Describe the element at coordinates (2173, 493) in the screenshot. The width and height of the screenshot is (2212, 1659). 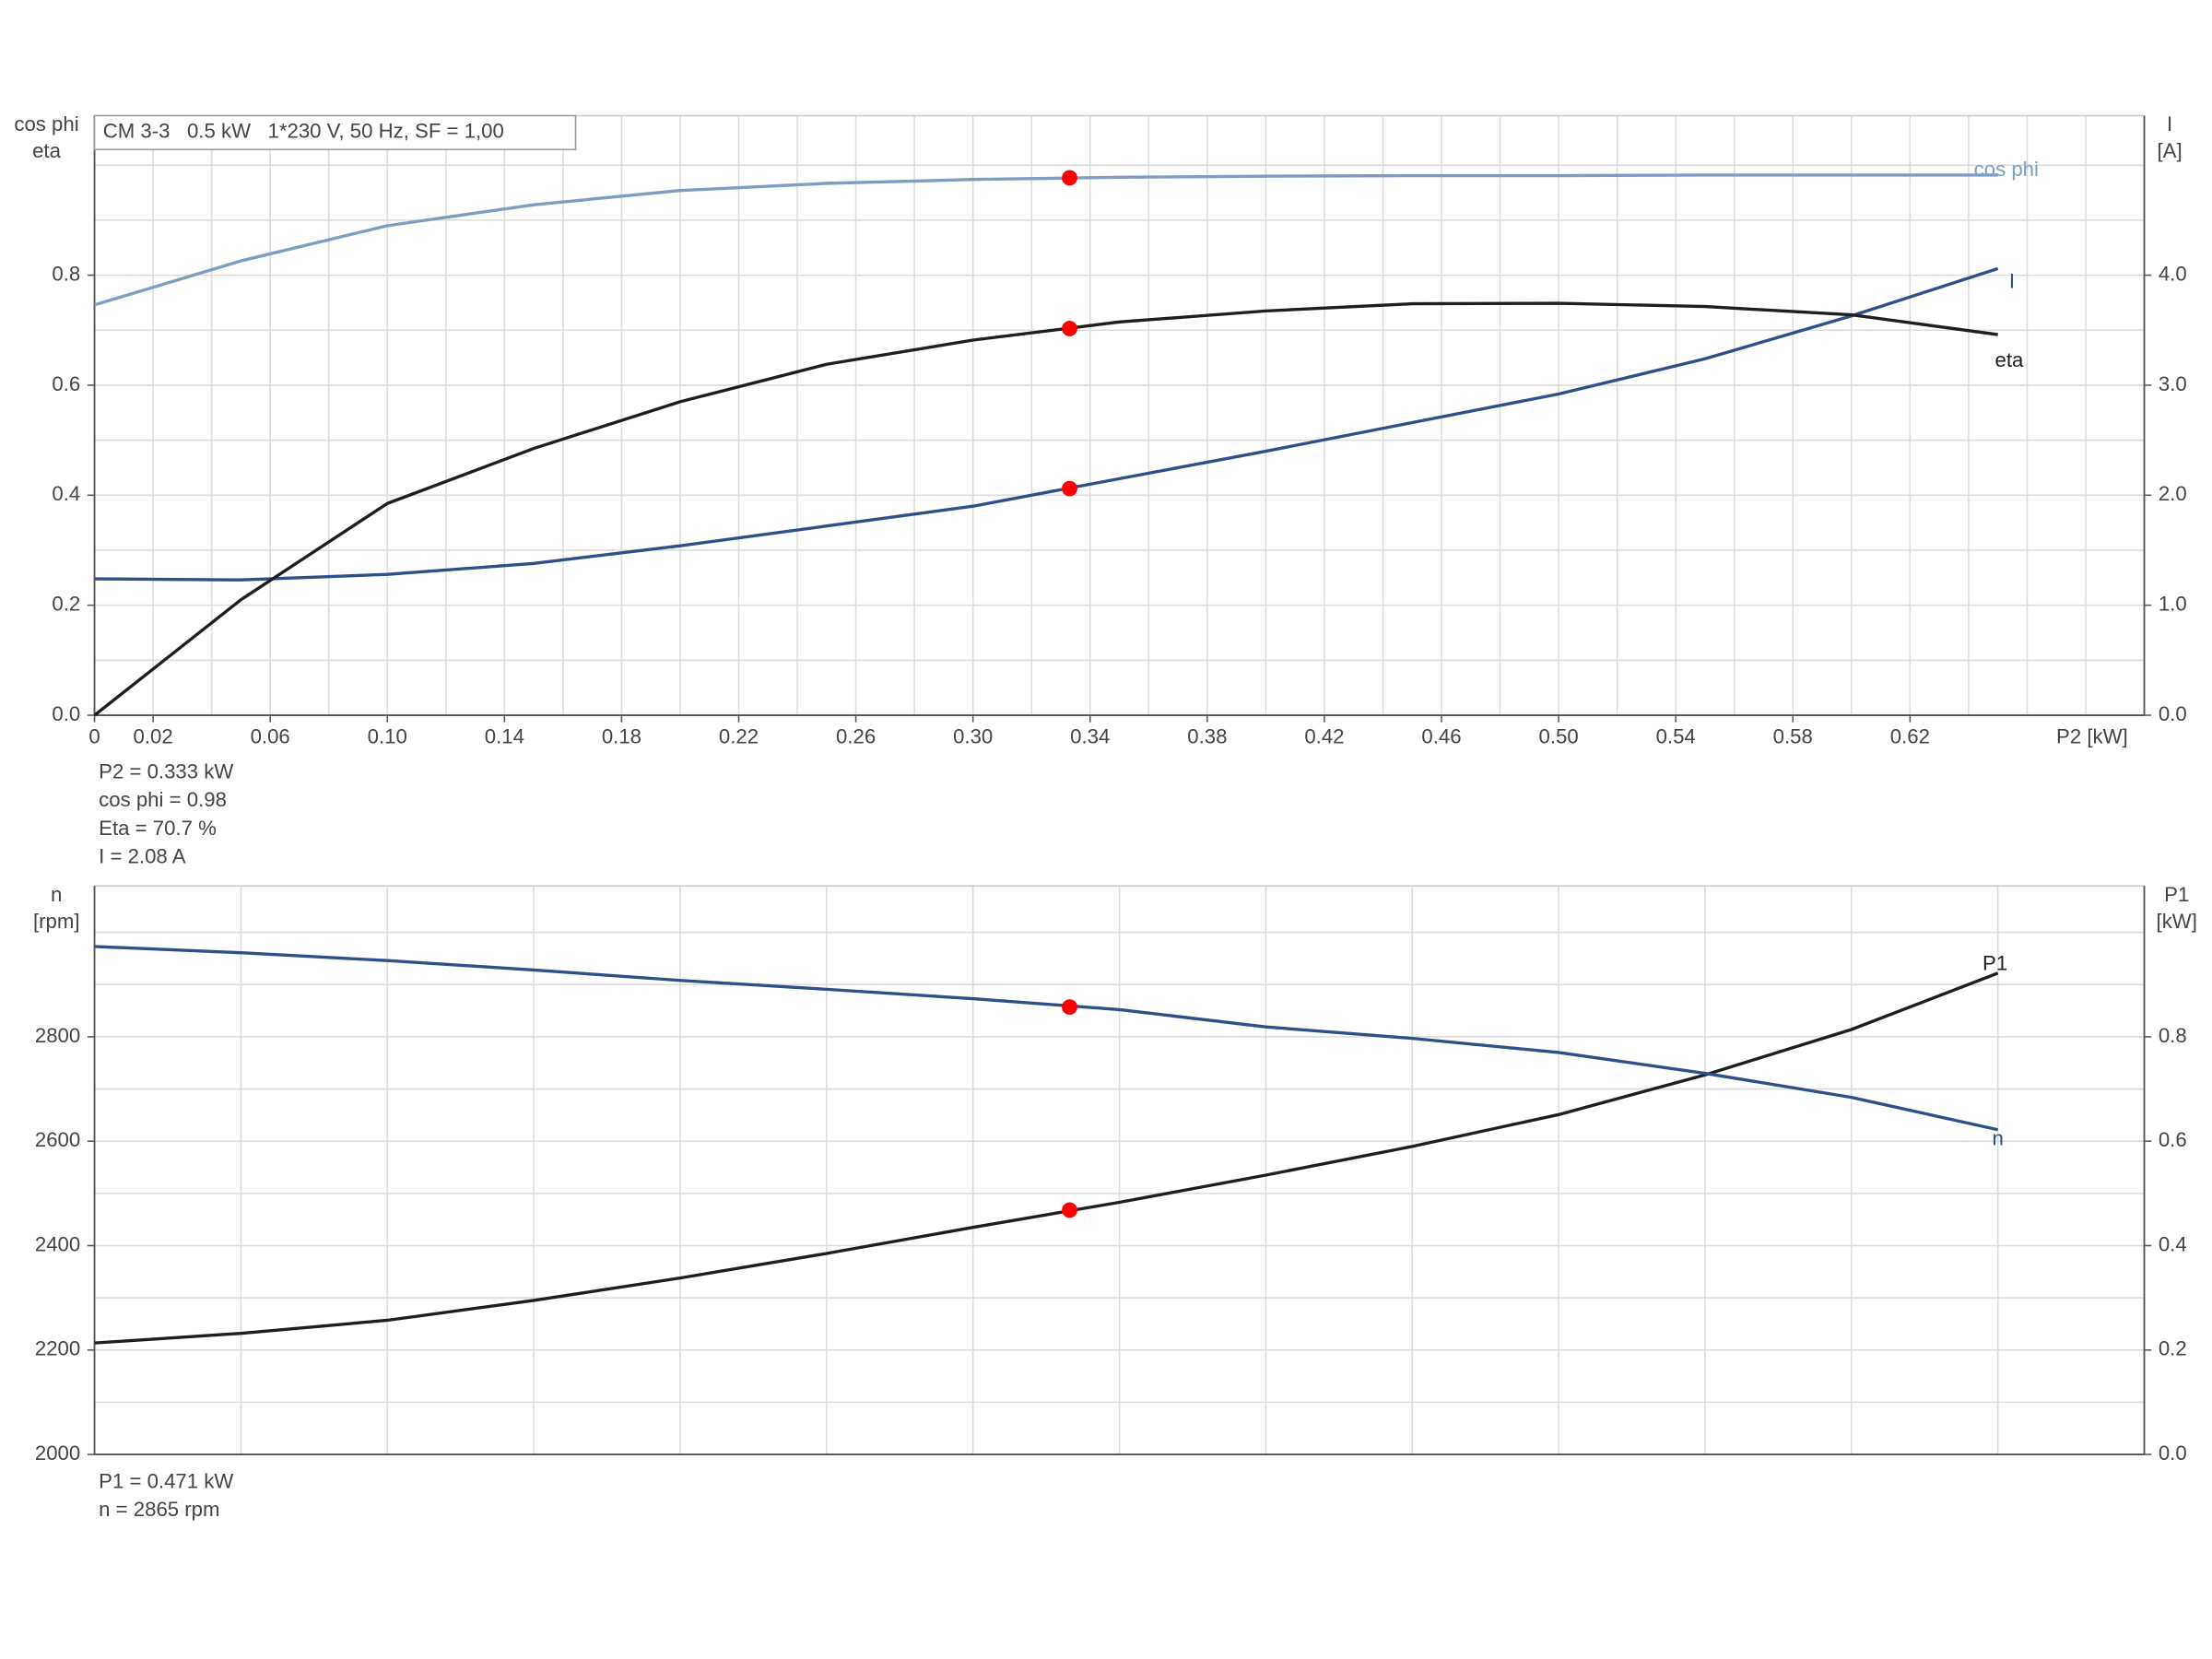
I see `y2-tick-label: 2.0` at that location.